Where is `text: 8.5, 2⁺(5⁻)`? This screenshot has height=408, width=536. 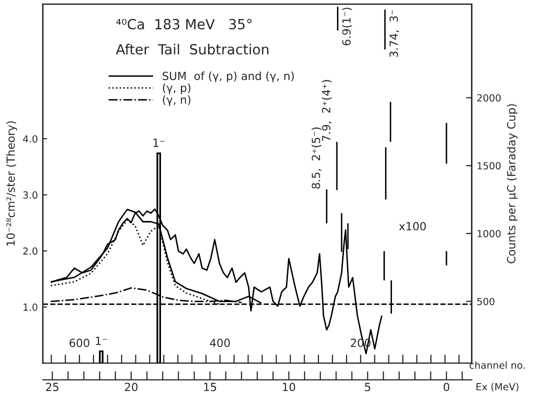
text: 8.5, 2⁺(5⁻) is located at coordinates (317, 158).